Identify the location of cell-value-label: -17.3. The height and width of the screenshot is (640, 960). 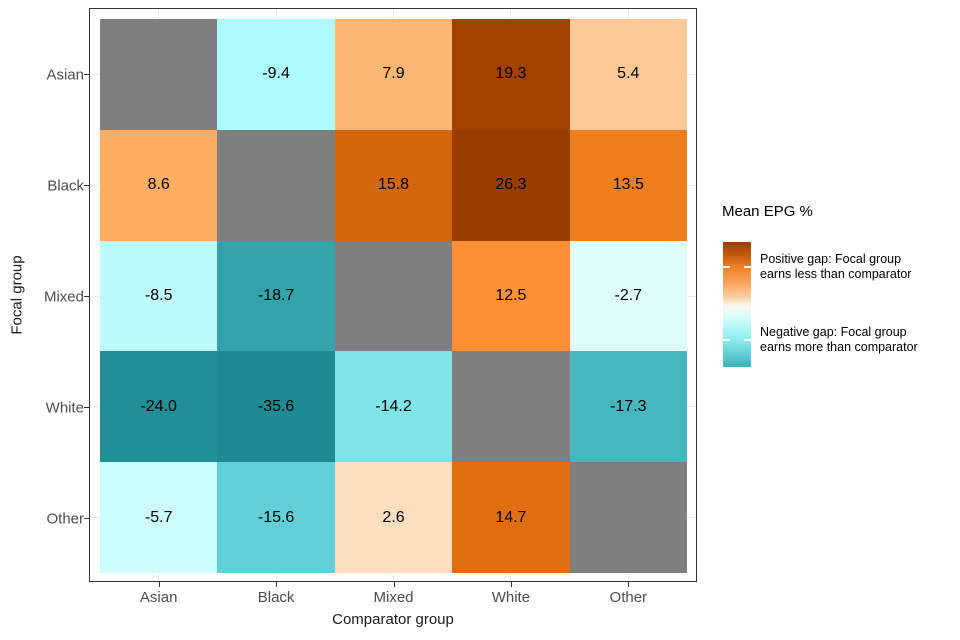
(628, 406).